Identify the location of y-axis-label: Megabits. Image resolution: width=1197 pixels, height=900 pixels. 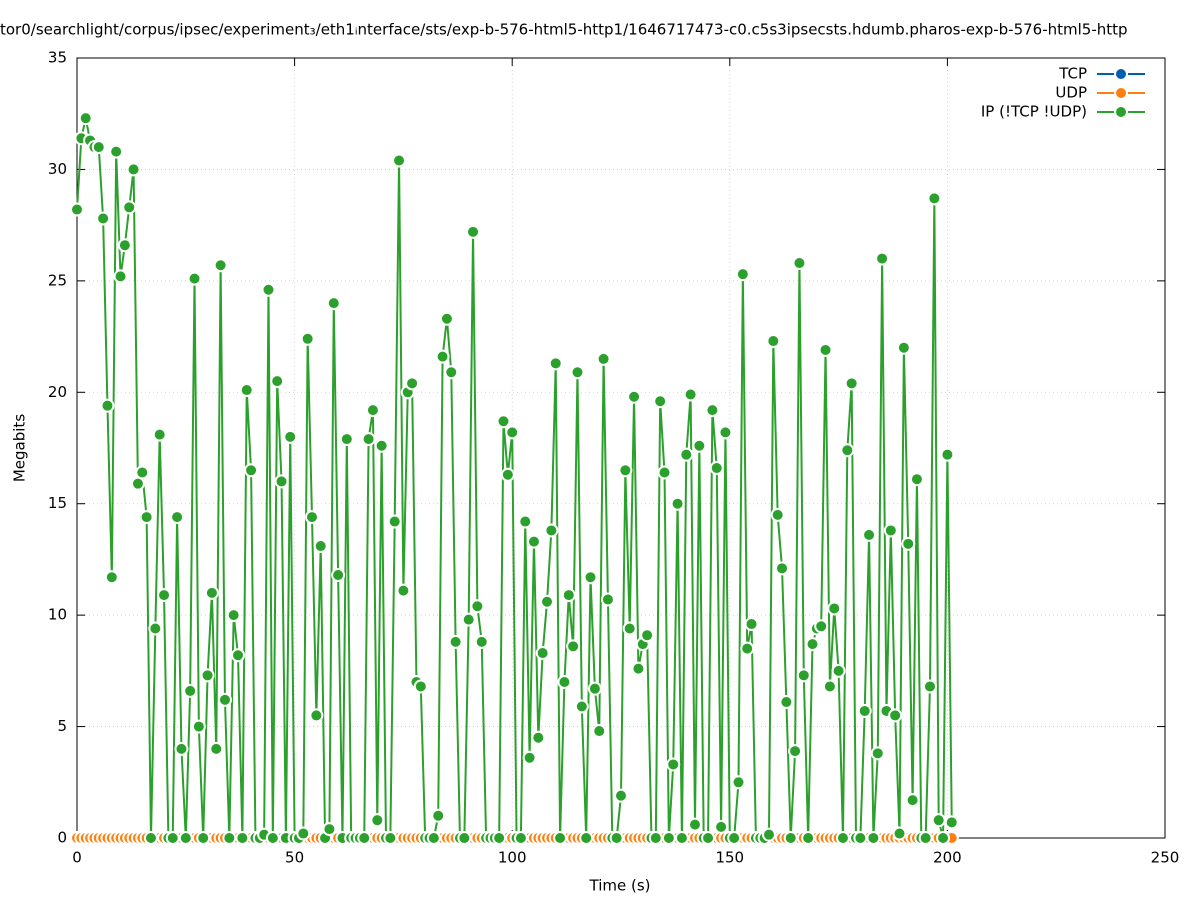
(20, 448).